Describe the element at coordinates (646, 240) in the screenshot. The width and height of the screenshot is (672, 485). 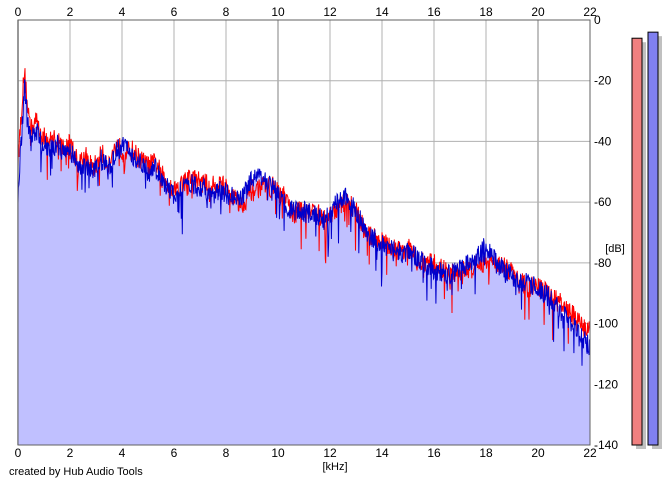
I see `level-meters` at that location.